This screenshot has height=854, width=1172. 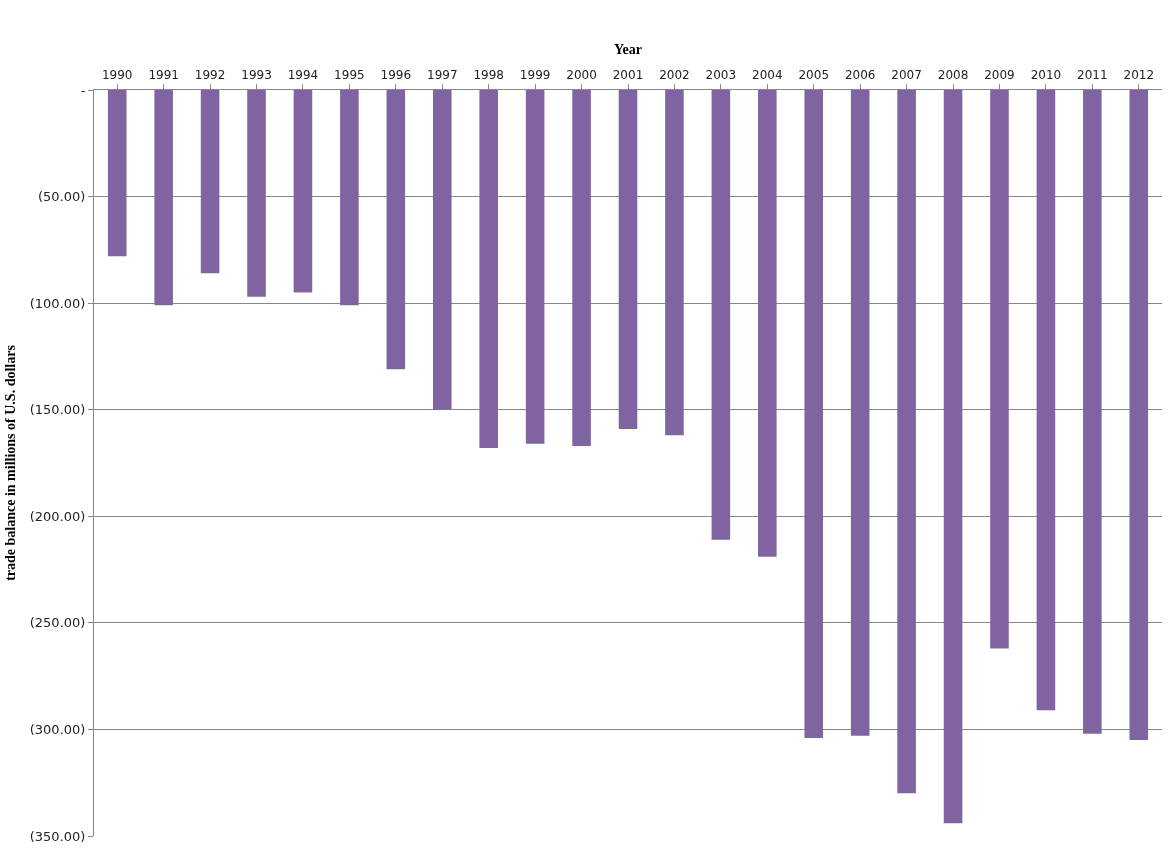 What do you see at coordinates (349, 75) in the screenshot?
I see `x-tick-label: 1995` at bounding box center [349, 75].